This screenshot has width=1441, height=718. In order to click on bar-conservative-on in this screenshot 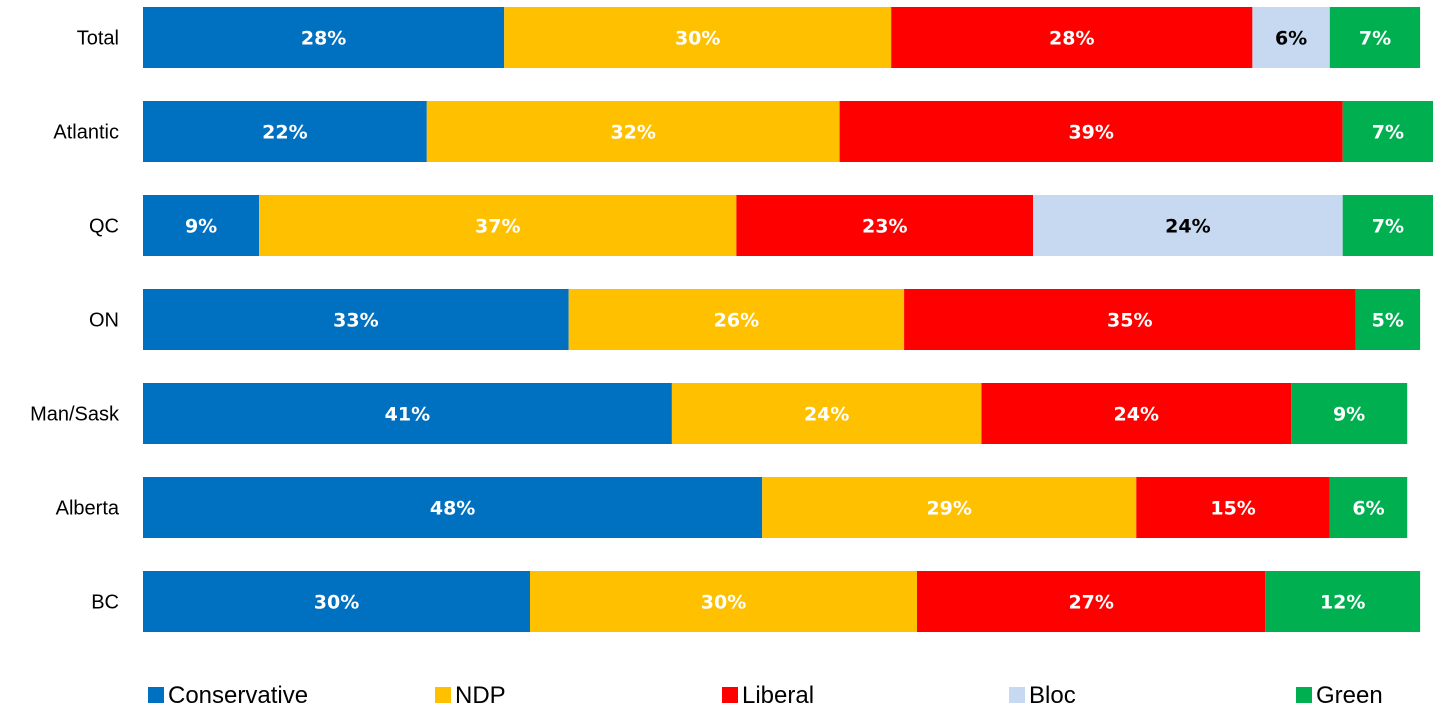, I will do `click(356, 319)`.